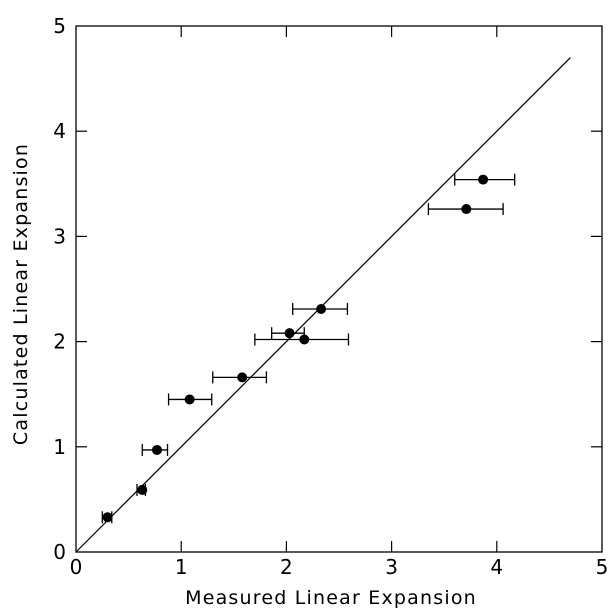 This screenshot has width=610, height=610. What do you see at coordinates (391, 567) in the screenshot?
I see `x-tick-label: 3` at bounding box center [391, 567].